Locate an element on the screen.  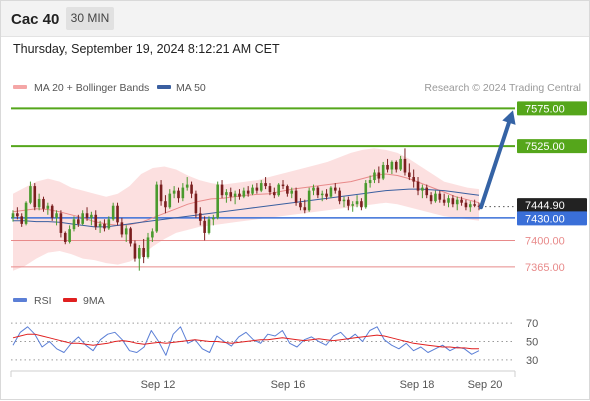
rsi-legend-swatch is located at coordinates (20, 300).